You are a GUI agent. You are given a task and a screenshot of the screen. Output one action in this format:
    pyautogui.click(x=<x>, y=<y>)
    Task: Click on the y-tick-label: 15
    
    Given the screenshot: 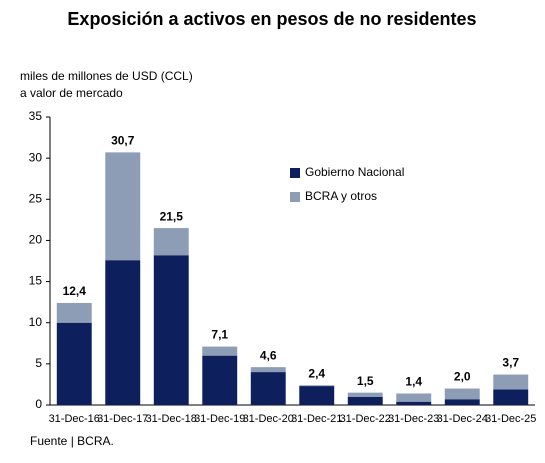 What is the action you would take?
    pyautogui.click(x=36, y=281)
    